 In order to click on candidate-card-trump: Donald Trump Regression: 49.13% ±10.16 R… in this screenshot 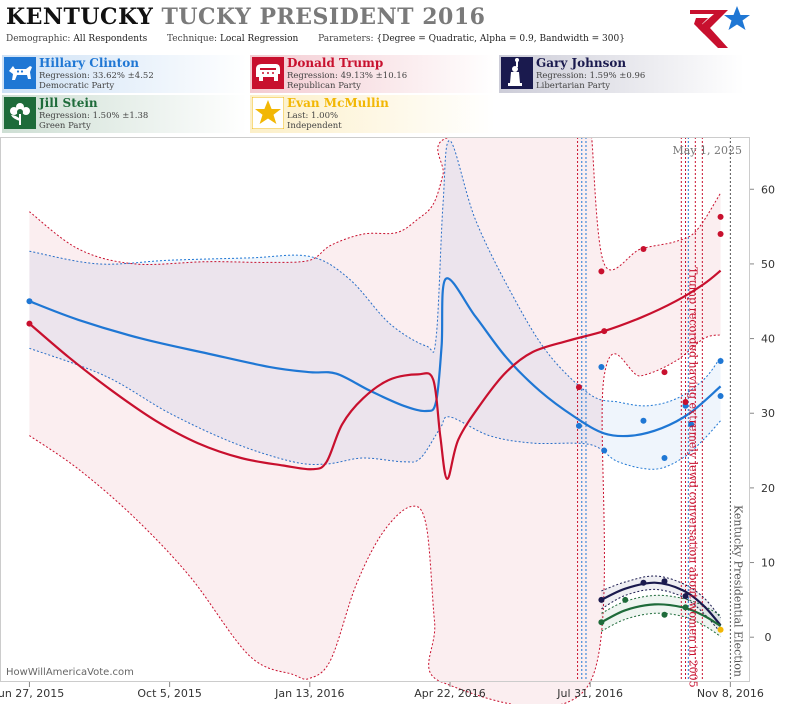, I will do `click(372, 74)`.